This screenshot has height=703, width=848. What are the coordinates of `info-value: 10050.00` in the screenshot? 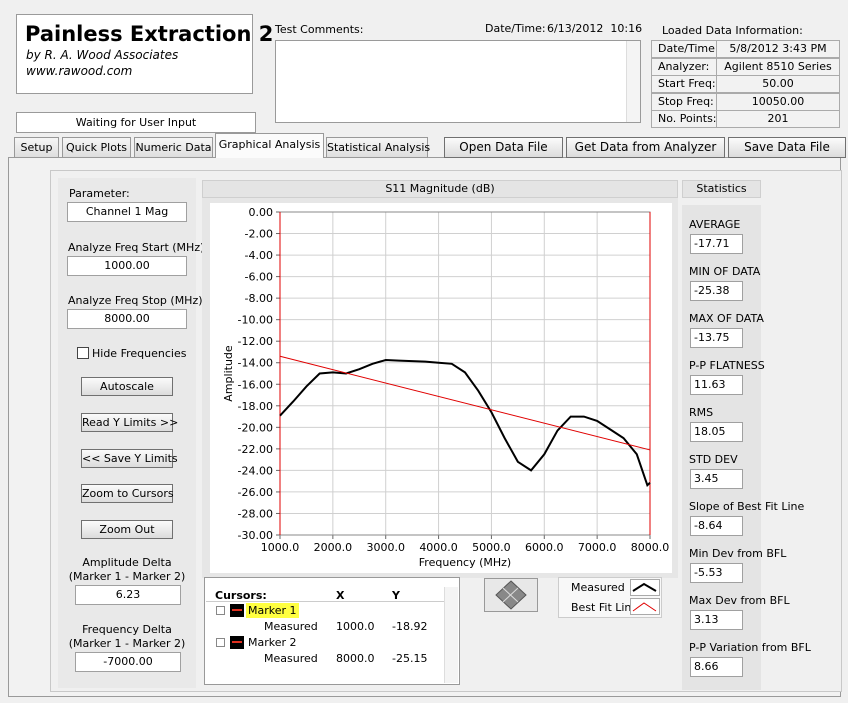 It's located at (778, 101).